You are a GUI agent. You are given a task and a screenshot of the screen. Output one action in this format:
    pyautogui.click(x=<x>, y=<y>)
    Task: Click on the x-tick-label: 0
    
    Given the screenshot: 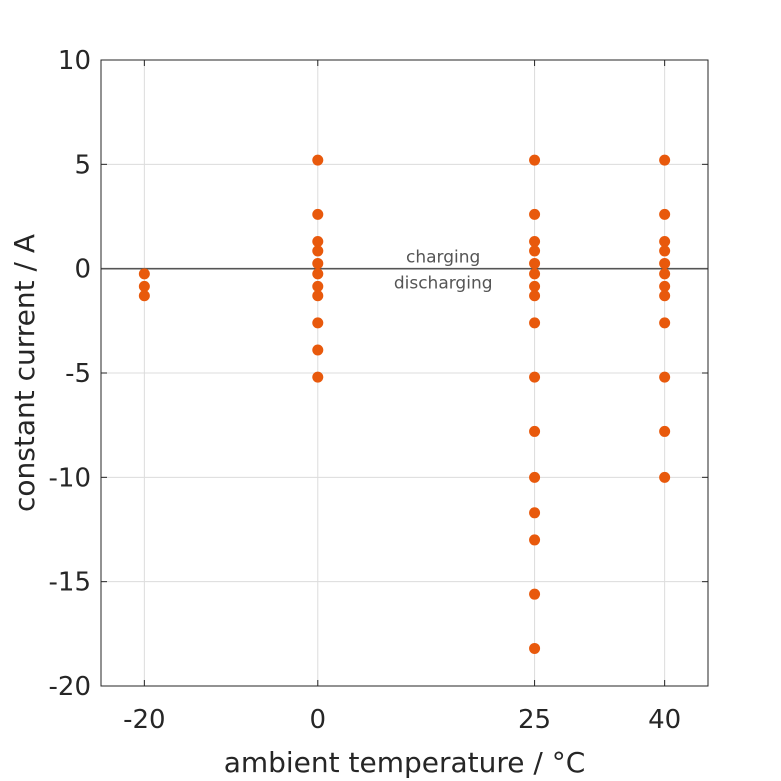 What is the action you would take?
    pyautogui.click(x=318, y=720)
    